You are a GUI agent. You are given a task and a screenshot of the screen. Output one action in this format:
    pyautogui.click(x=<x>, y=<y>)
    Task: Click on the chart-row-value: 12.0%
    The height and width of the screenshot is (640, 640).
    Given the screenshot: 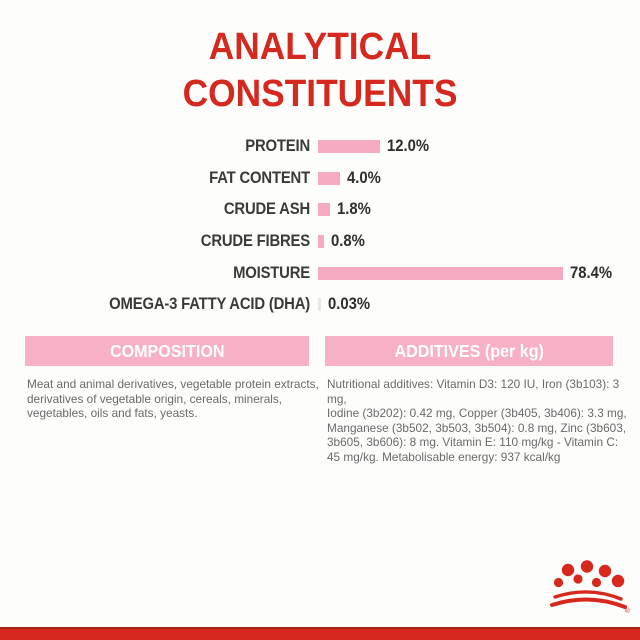 What is the action you would take?
    pyautogui.click(x=408, y=146)
    